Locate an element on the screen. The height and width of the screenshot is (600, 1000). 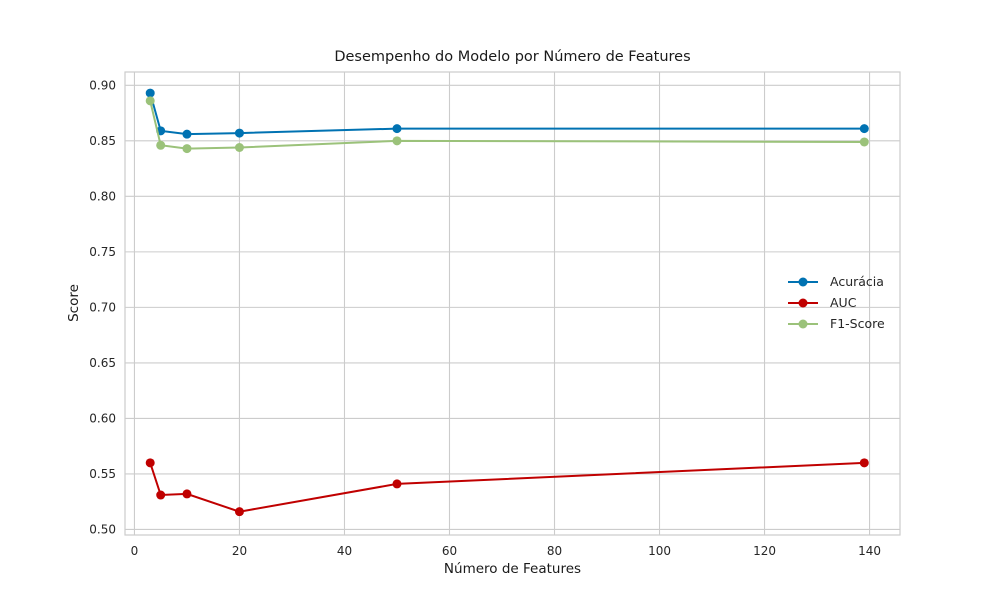
x-tick-label: 40 is located at coordinates (344, 551).